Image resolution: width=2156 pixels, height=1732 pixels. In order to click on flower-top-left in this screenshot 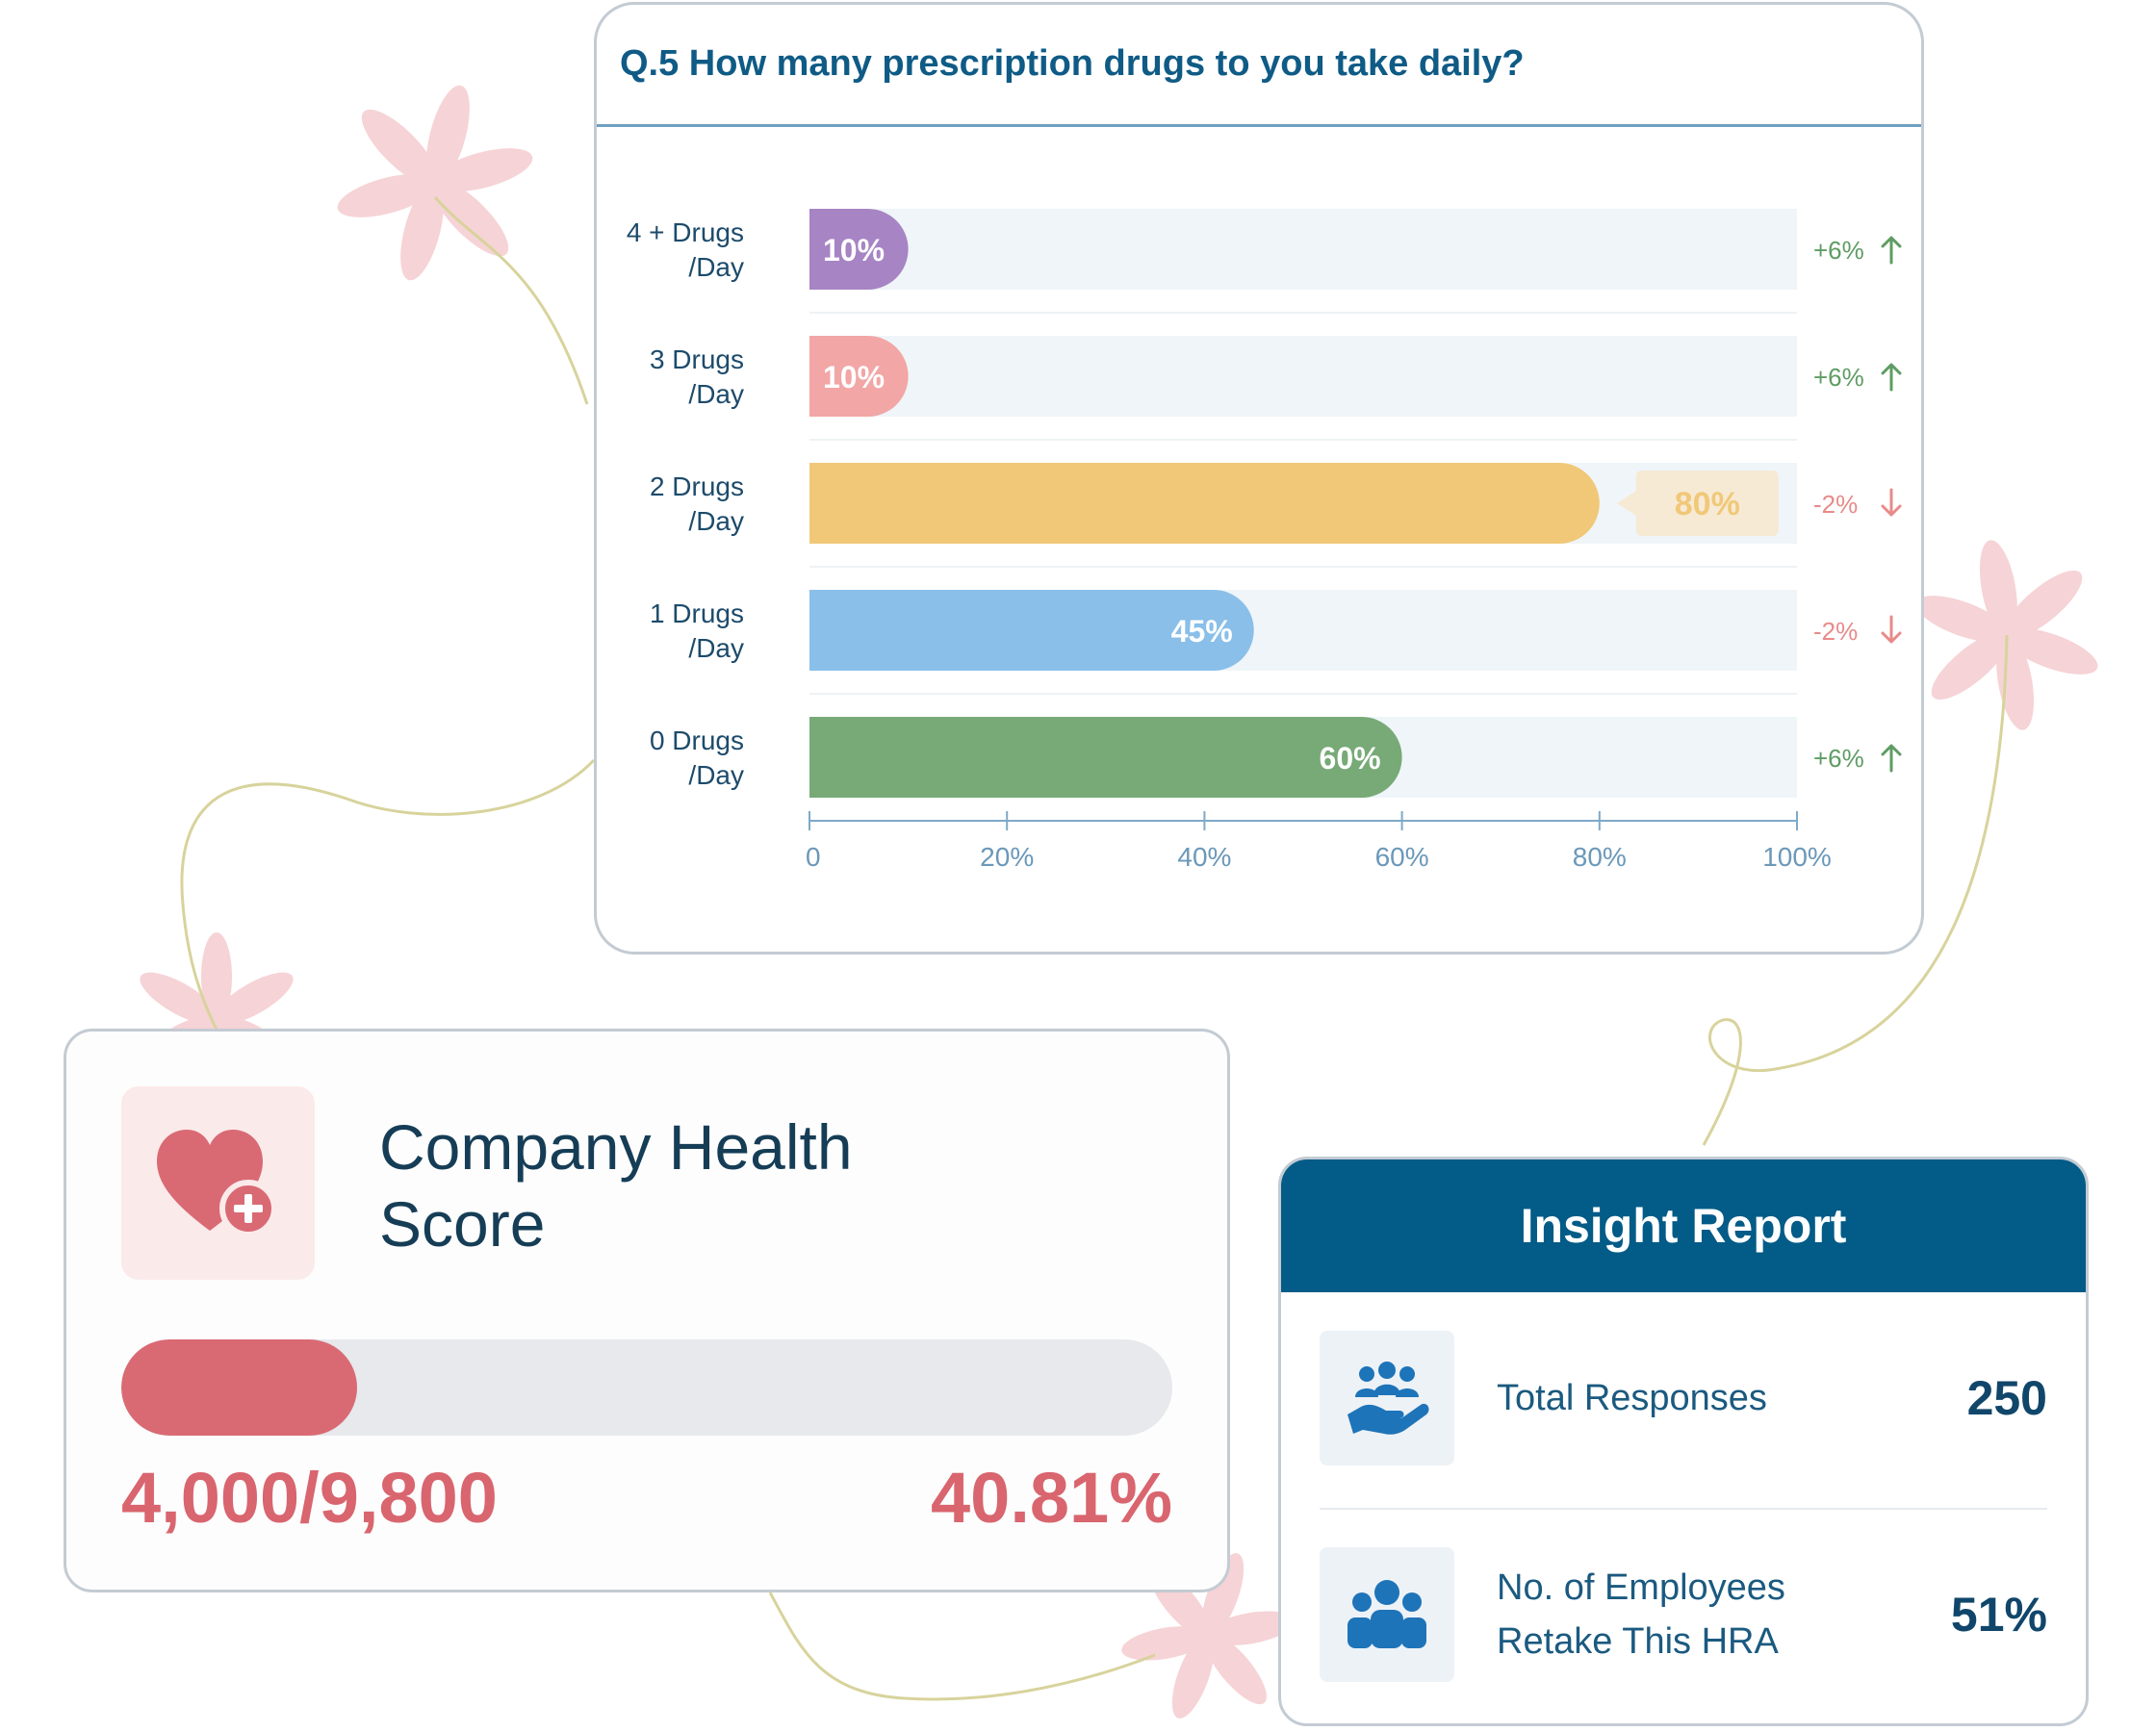, I will do `click(435, 183)`.